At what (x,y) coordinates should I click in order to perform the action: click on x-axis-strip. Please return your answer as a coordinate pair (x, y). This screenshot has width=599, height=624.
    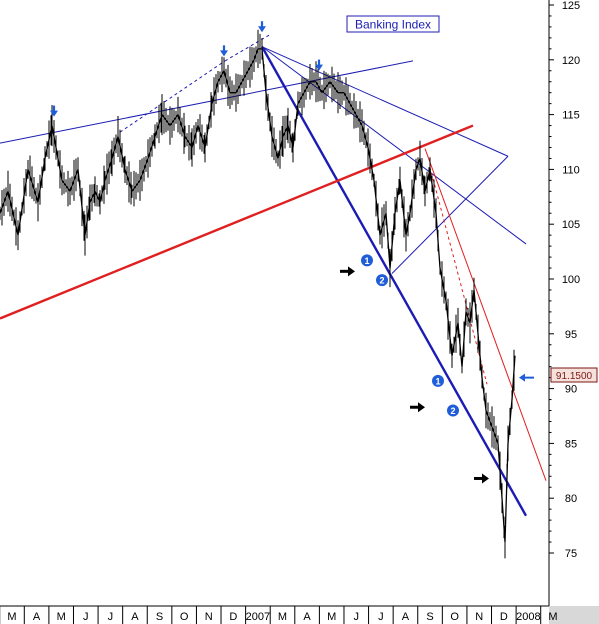
    Looking at the image, I should click on (299, 615).